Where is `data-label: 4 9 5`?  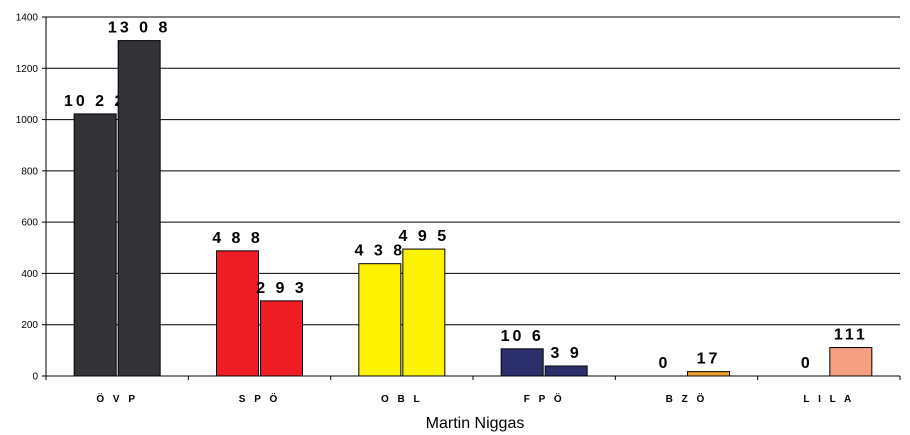 data-label: 4 9 5 is located at coordinates (424, 236).